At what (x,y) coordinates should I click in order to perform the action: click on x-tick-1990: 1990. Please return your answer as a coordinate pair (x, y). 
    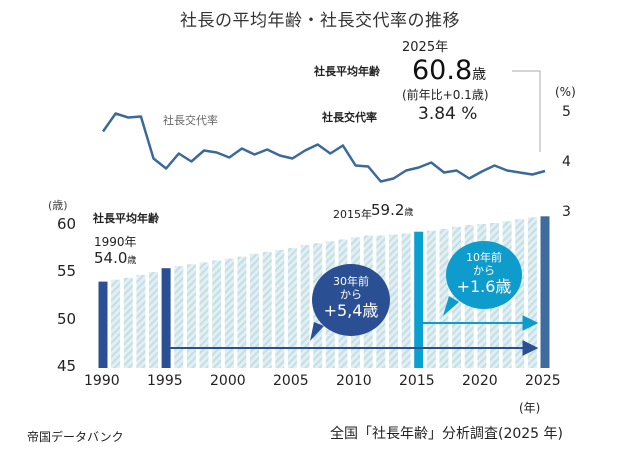
    Looking at the image, I should click on (102, 381).